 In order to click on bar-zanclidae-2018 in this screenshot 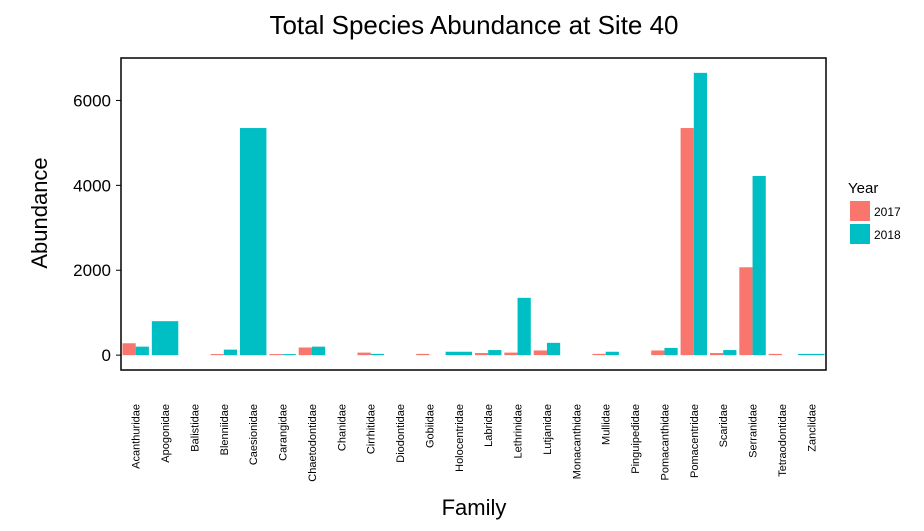, I will do `click(811, 354)`.